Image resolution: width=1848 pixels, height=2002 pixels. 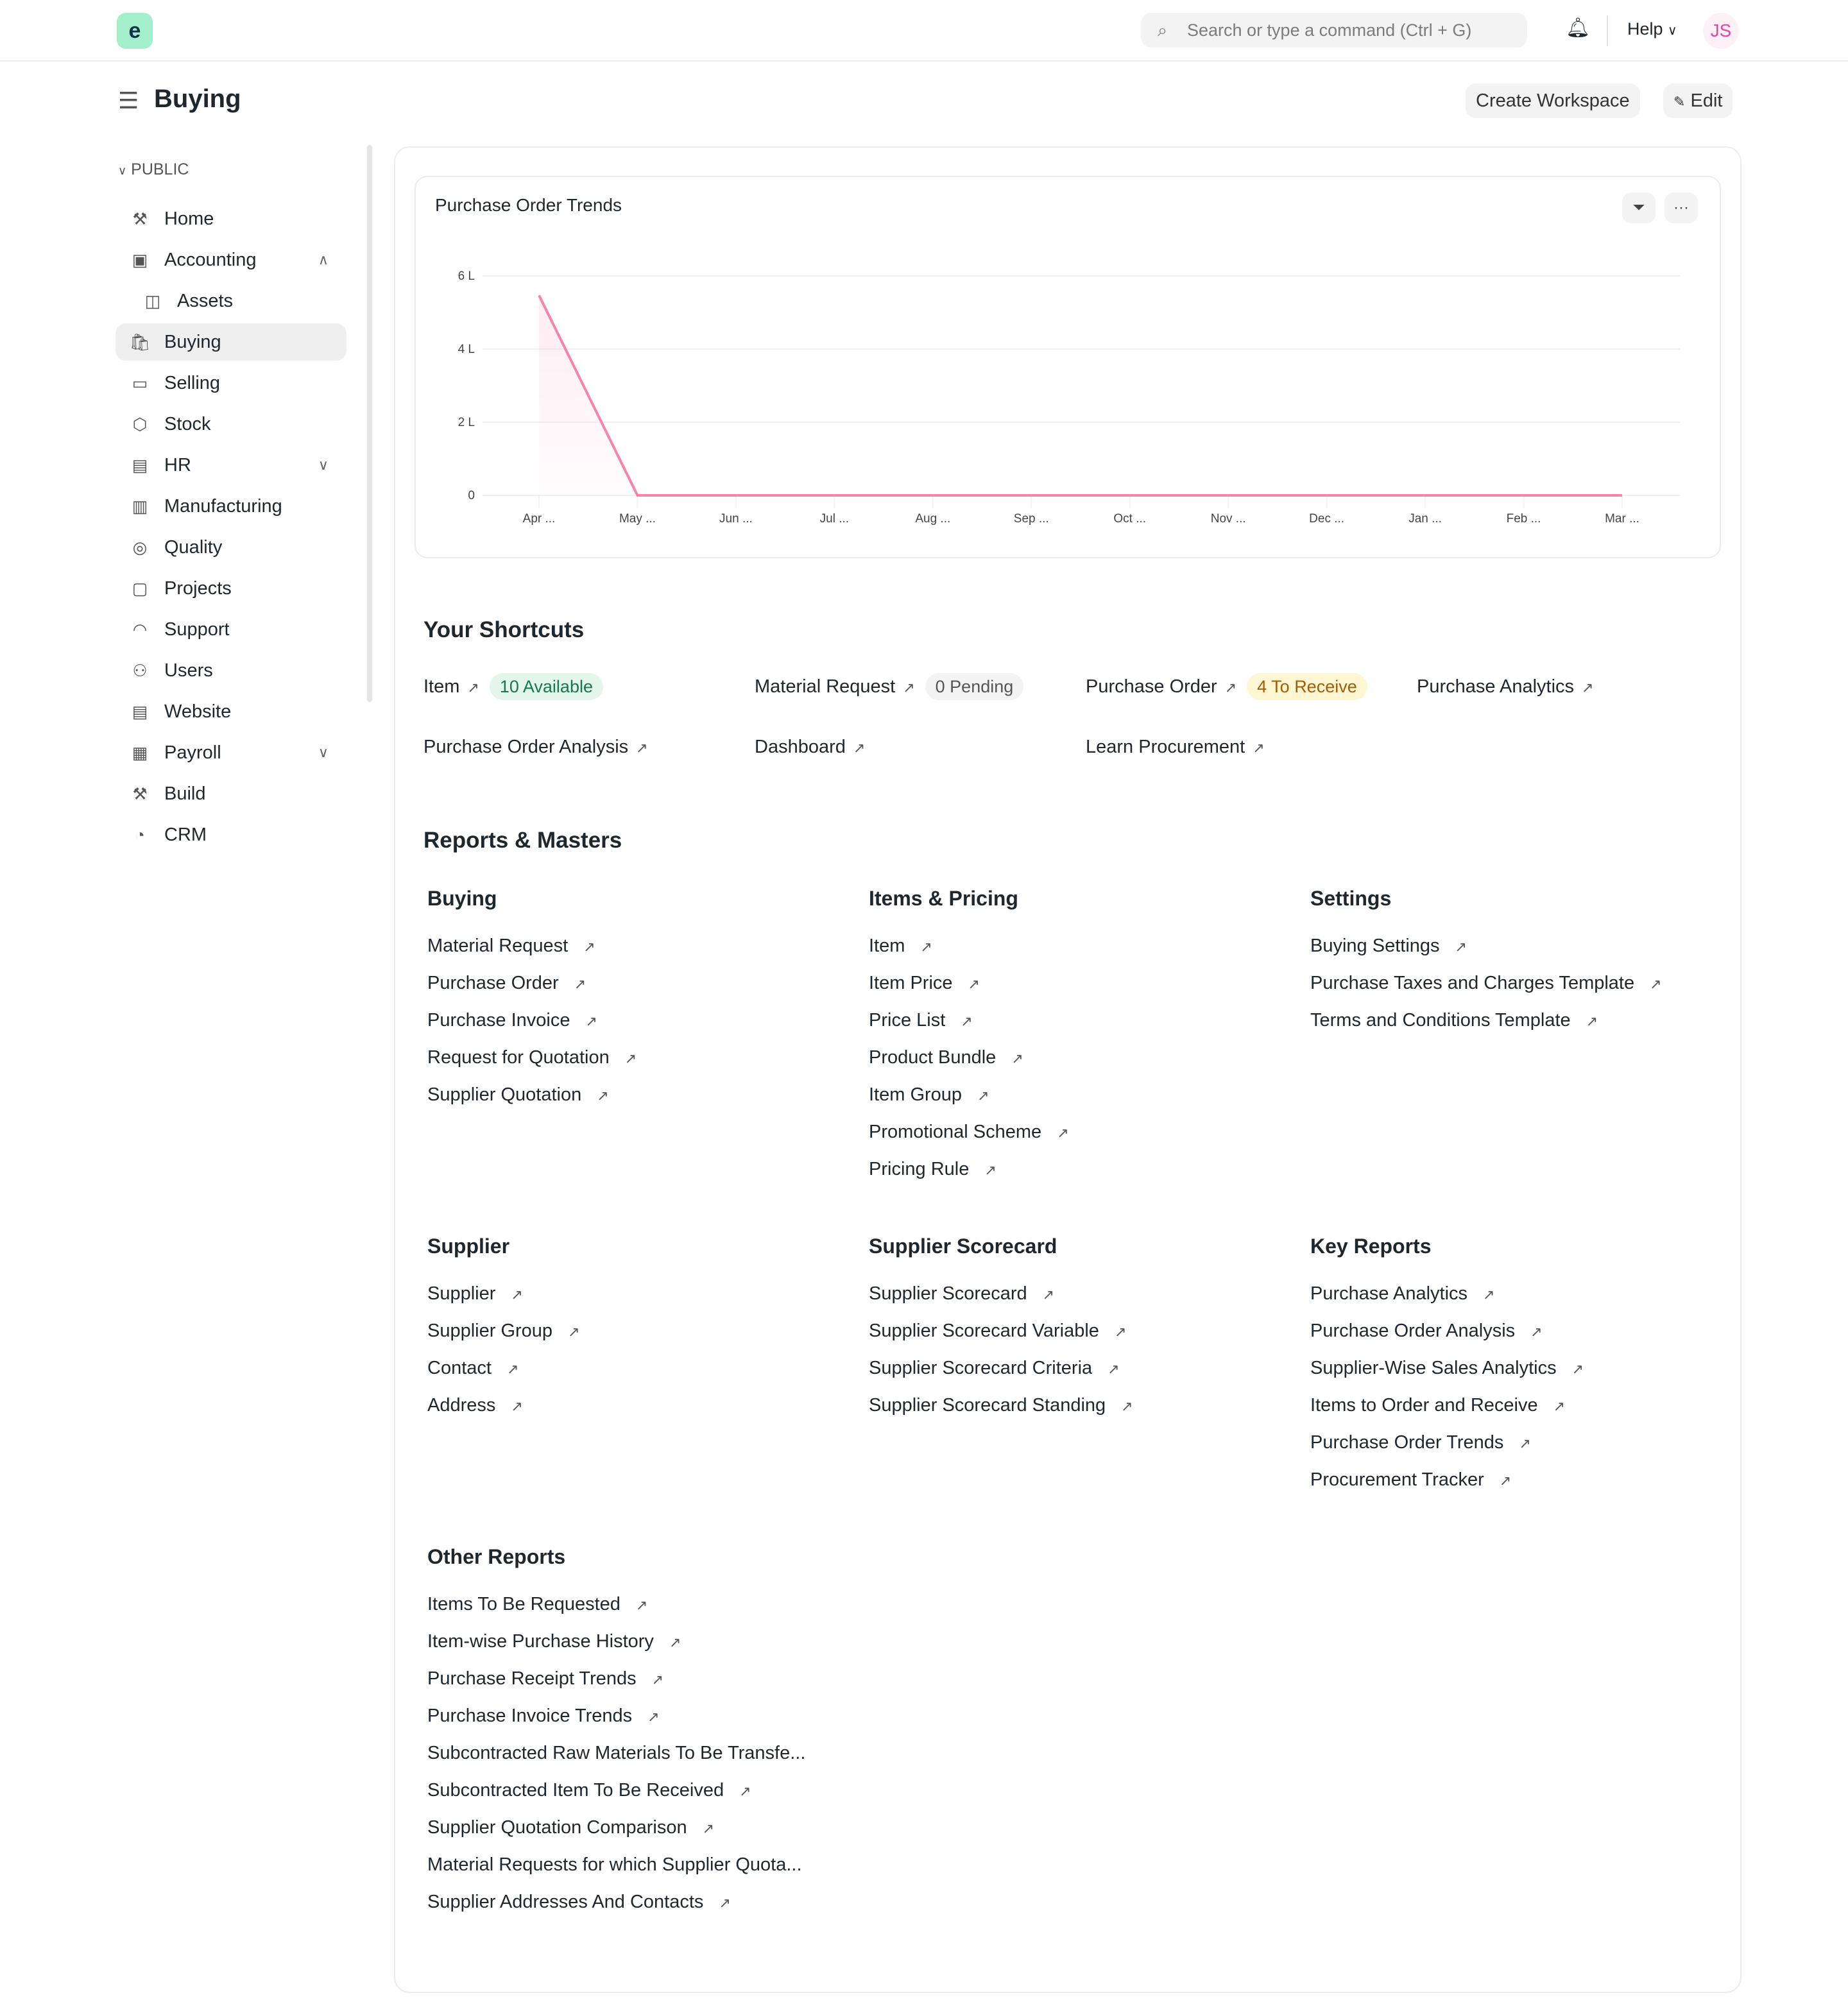 I want to click on help-dropdown: Help ∨, so click(x=1652, y=29).